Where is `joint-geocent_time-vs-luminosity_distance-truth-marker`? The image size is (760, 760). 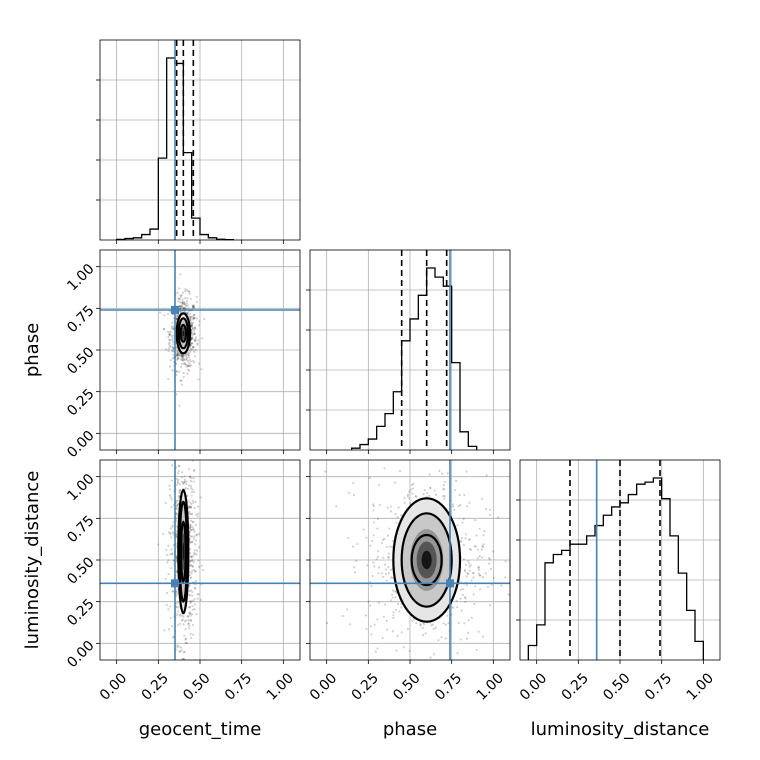
joint-geocent_time-vs-luminosity_distance-truth-marker is located at coordinates (175, 583).